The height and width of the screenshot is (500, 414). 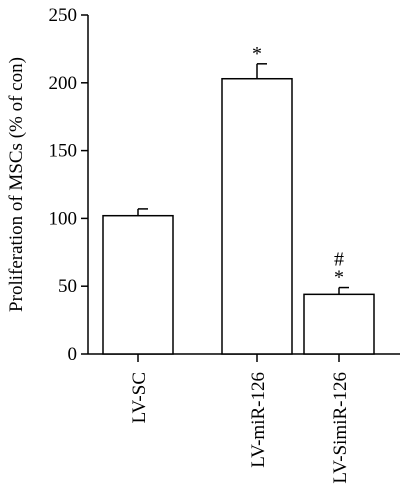 What do you see at coordinates (73, 354) in the screenshot?
I see `y-tick-label: 0` at bounding box center [73, 354].